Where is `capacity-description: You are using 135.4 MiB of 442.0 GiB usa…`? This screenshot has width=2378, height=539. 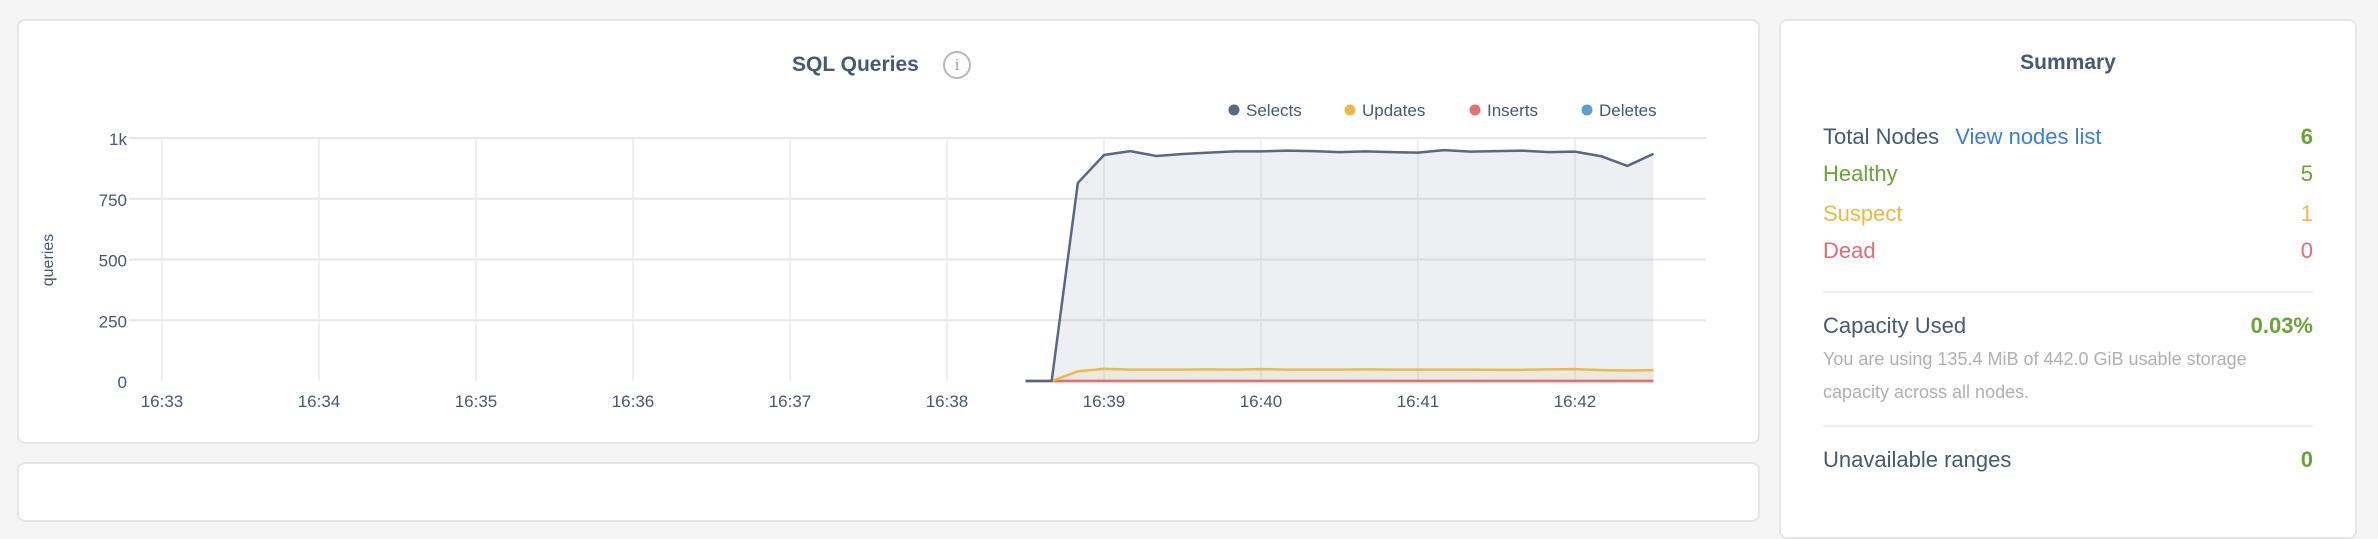 capacity-description: You are using 135.4 MiB of 442.0 GiB usa… is located at coordinates (2035, 375).